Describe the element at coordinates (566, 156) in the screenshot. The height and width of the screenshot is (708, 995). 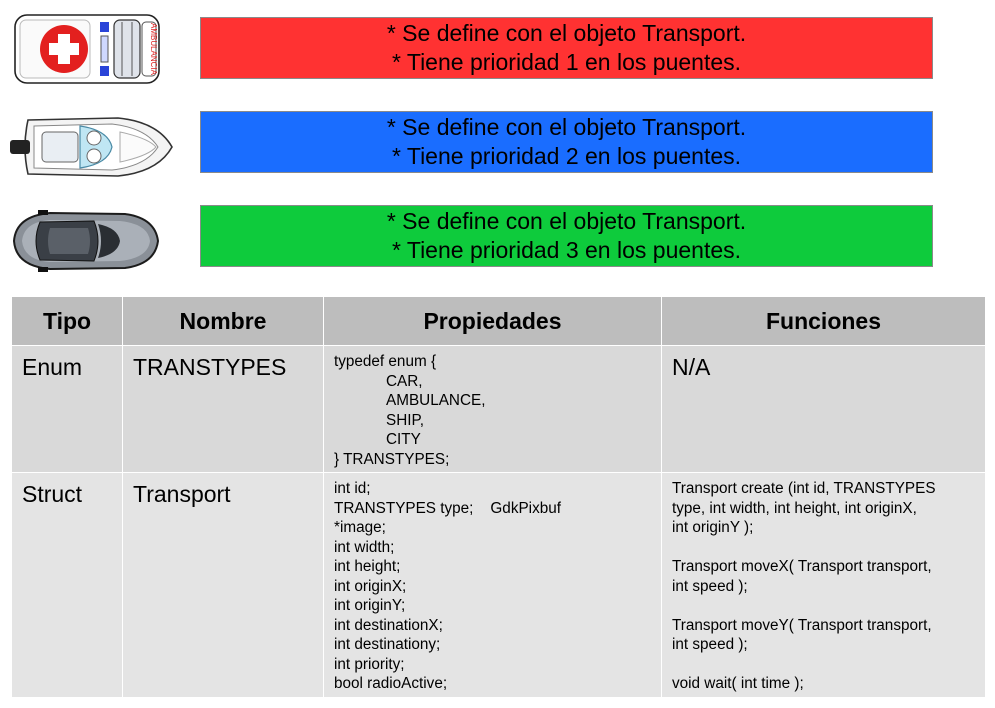
I see `banner-line: * Tiene prioridad 2 en los puentes.` at that location.